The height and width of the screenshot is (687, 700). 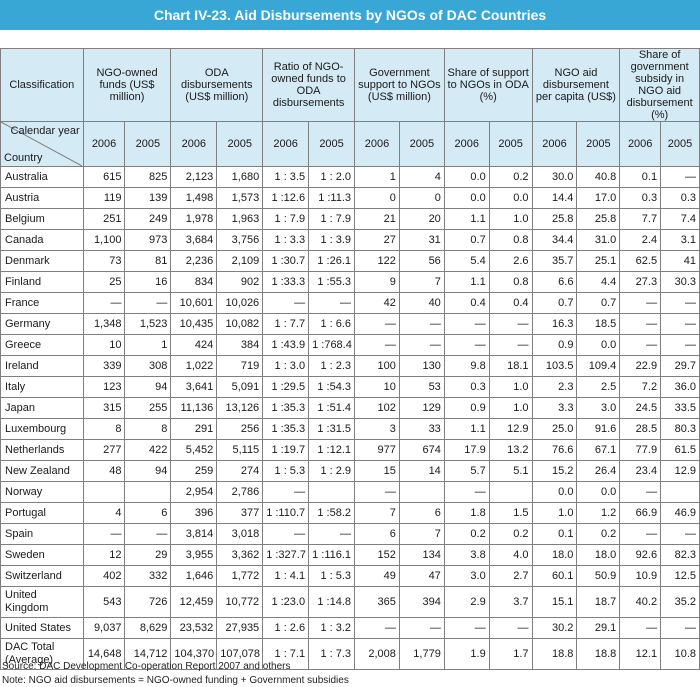 What do you see at coordinates (421, 513) in the screenshot?
I see `data-cell: 6` at bounding box center [421, 513].